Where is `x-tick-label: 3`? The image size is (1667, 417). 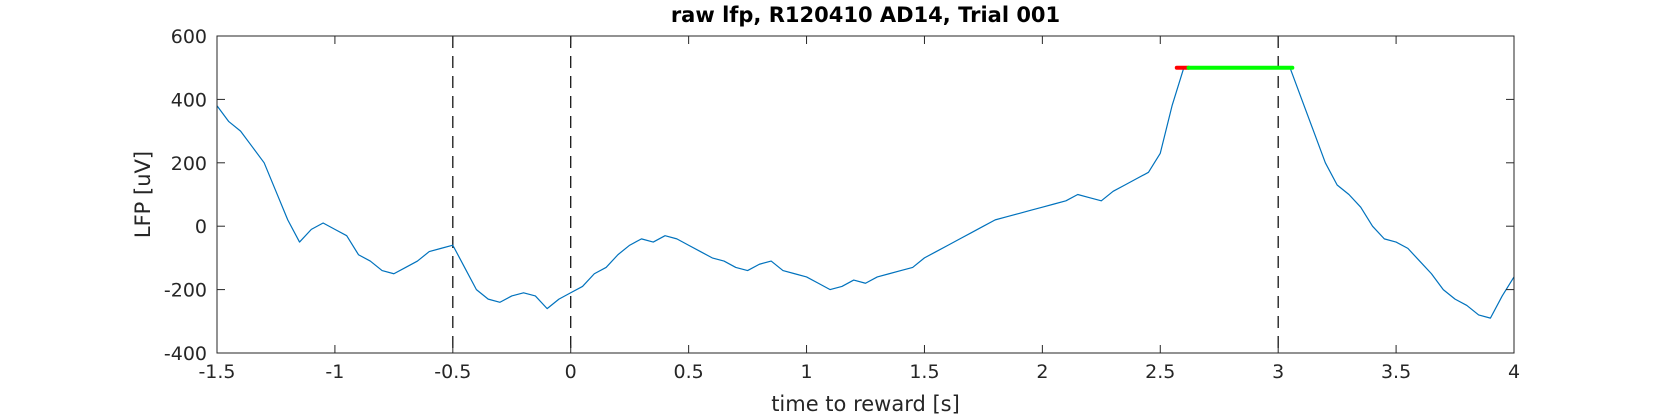
x-tick-label: 3 is located at coordinates (1278, 372).